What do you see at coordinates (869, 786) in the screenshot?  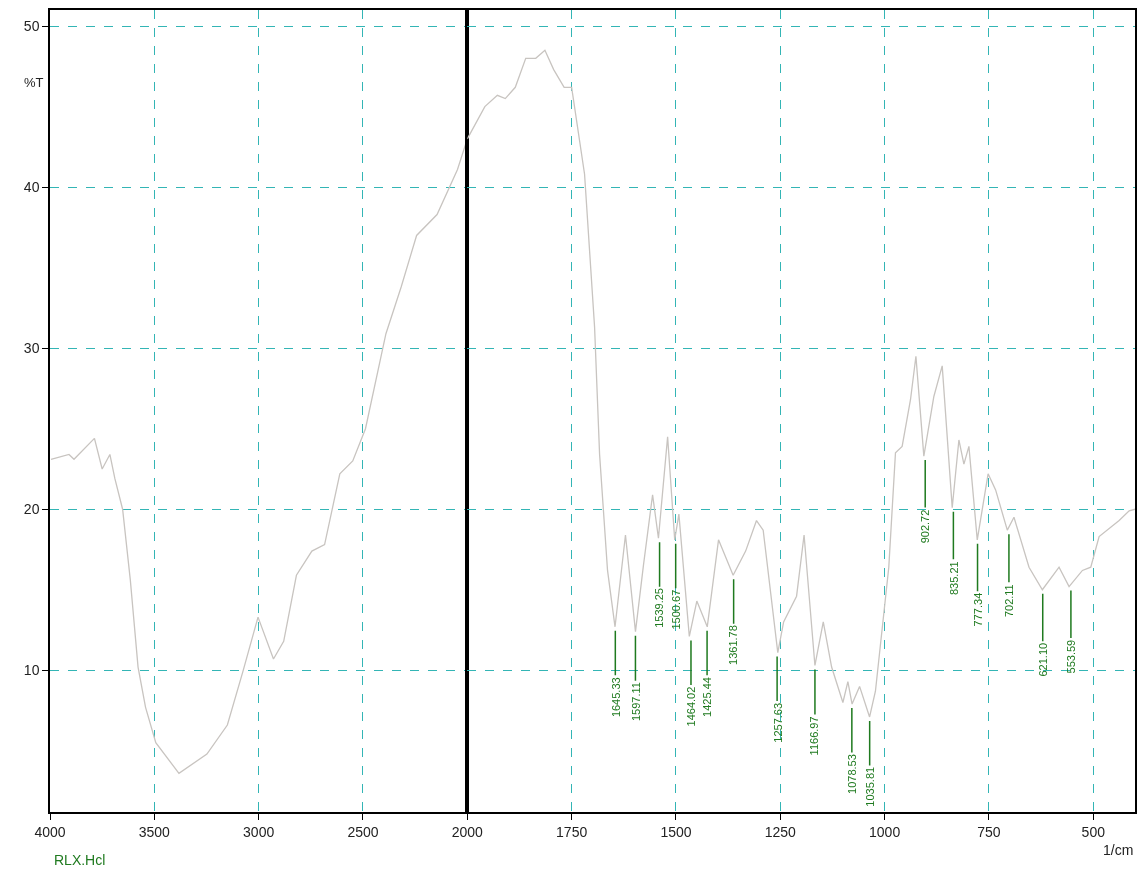 I see `annotation: 1035.81` at bounding box center [869, 786].